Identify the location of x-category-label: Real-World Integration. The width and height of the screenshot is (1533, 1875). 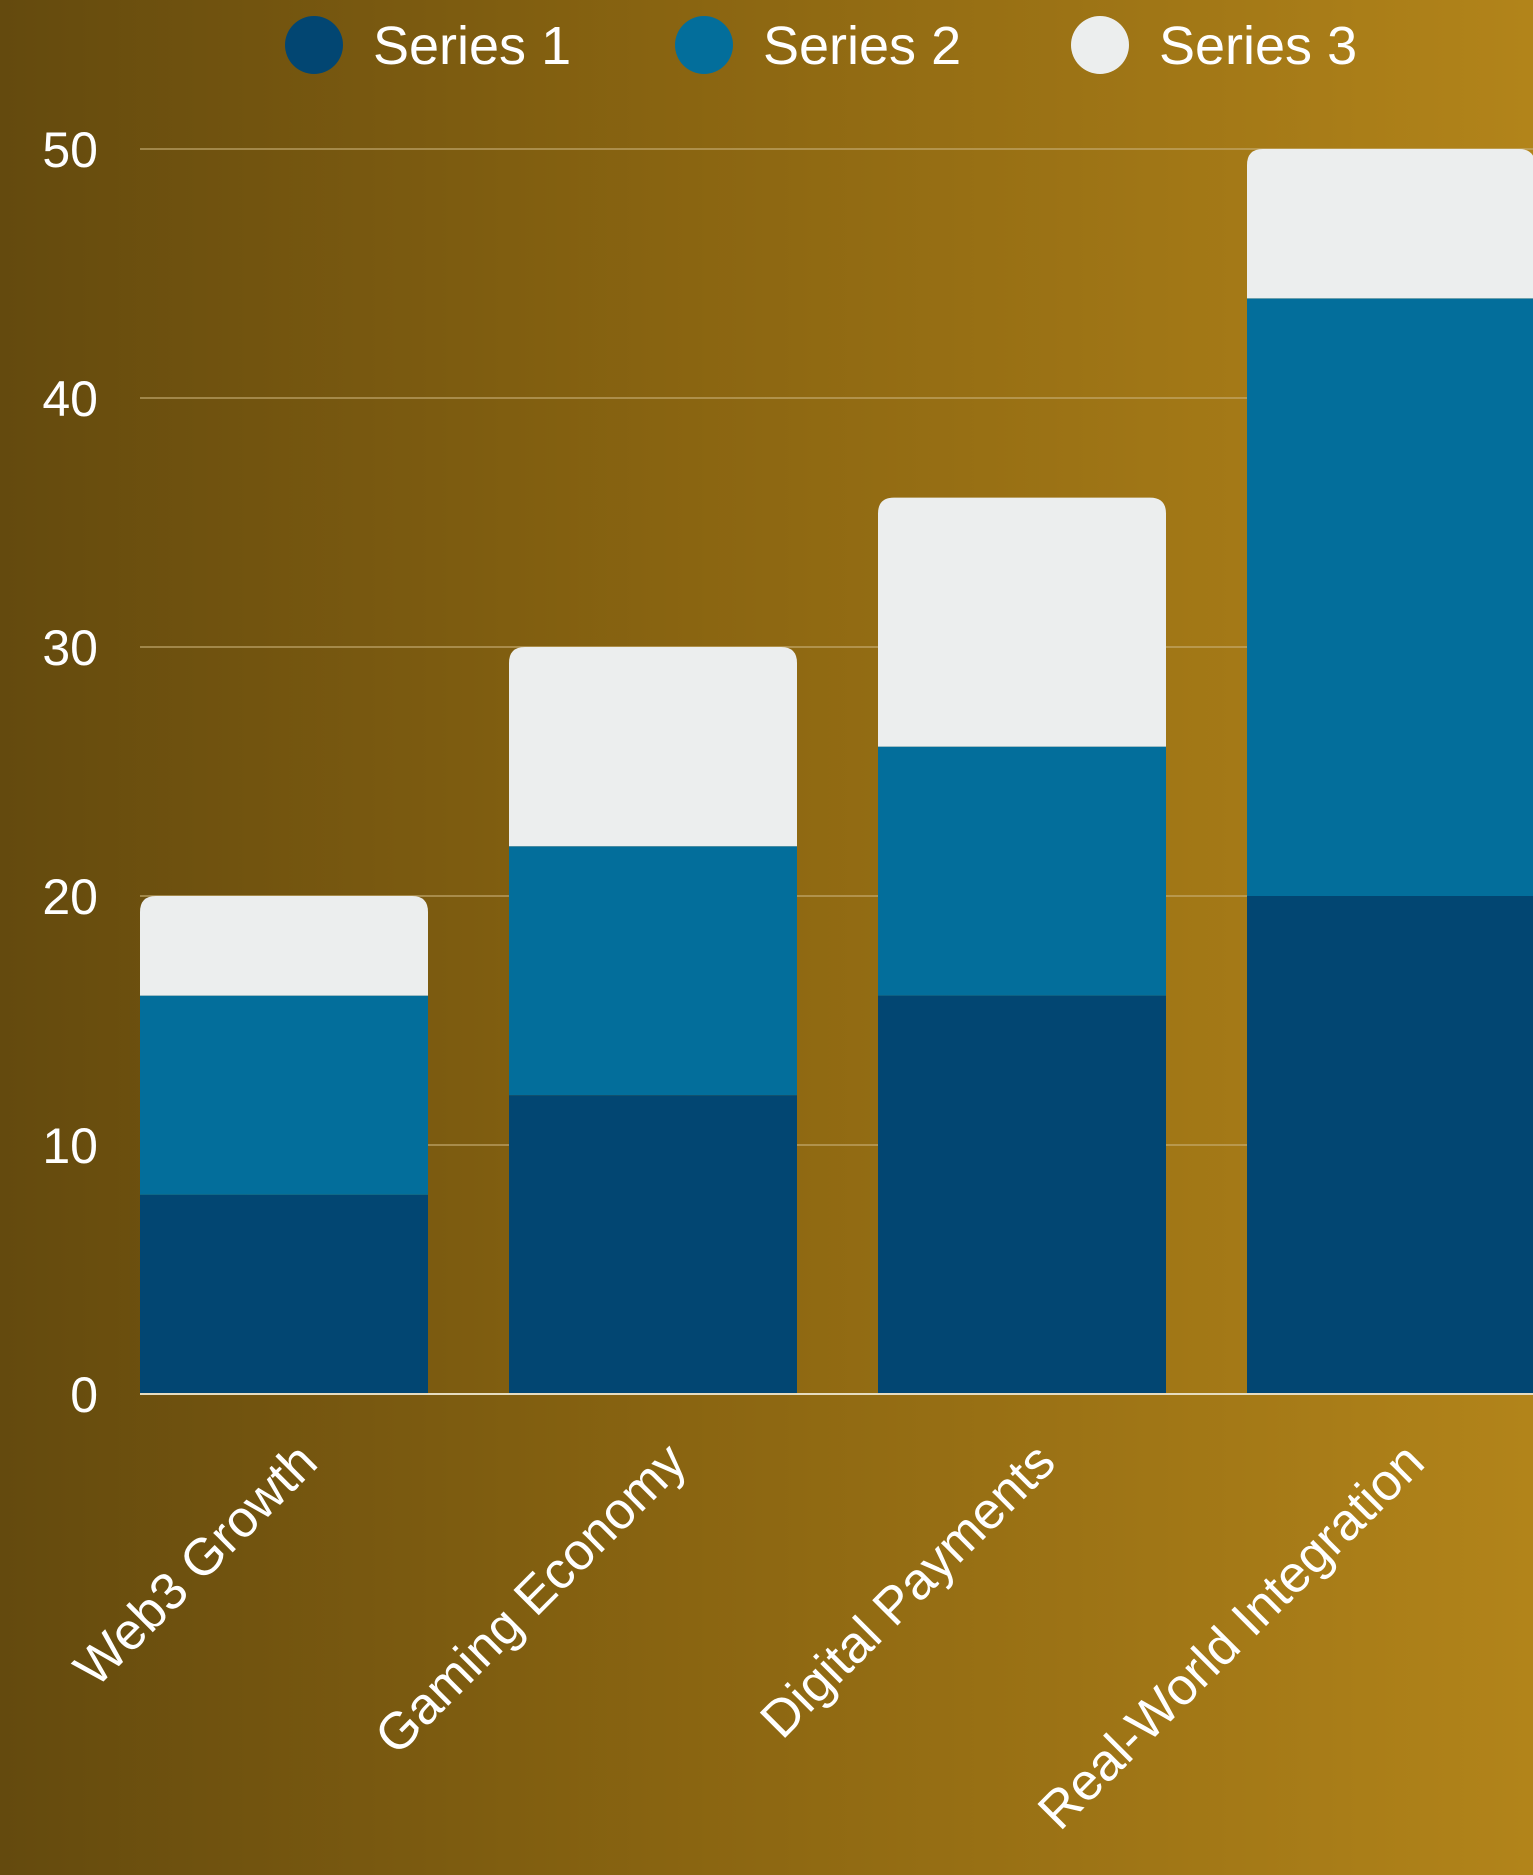
(1231, 1636).